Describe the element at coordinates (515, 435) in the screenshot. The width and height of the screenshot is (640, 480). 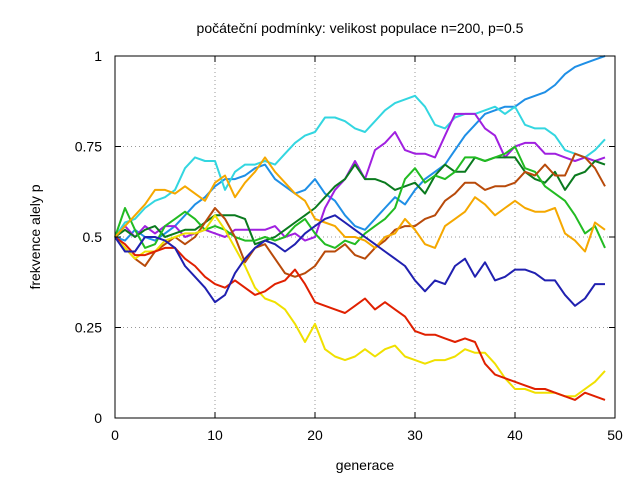
I see `x-tick-label: 40` at that location.